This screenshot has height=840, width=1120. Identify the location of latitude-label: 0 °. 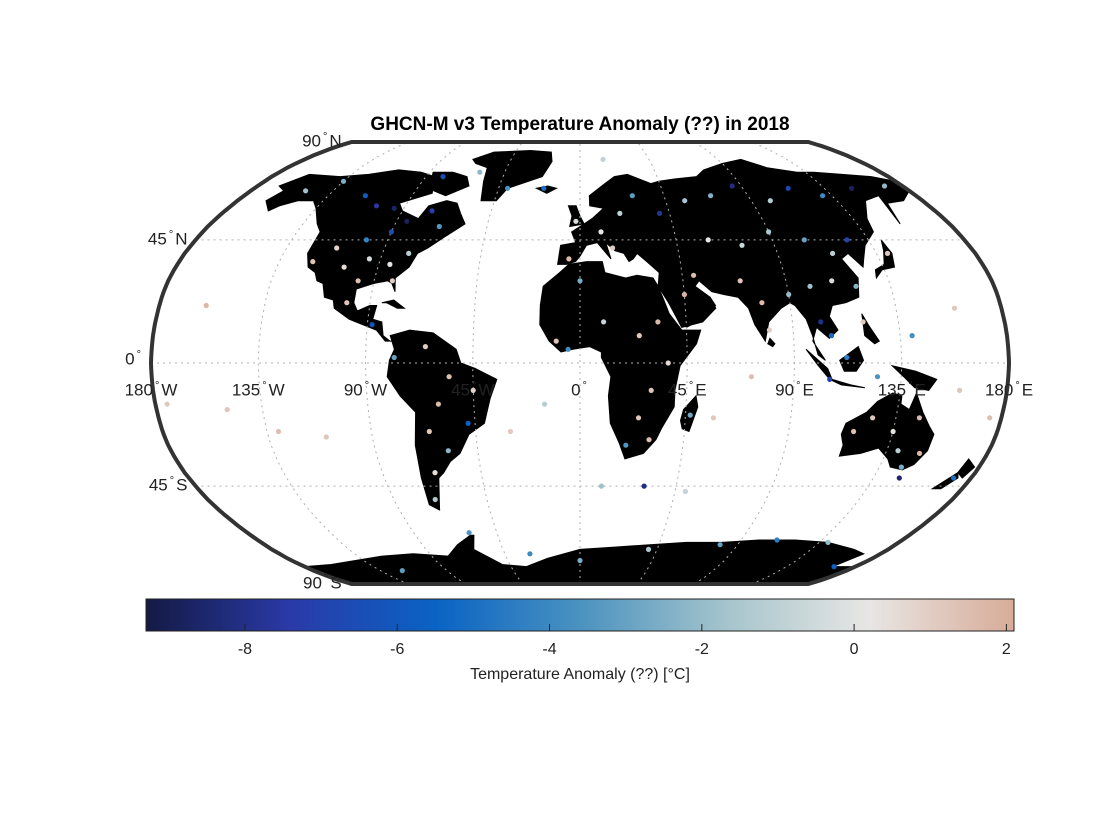
(83, 359).